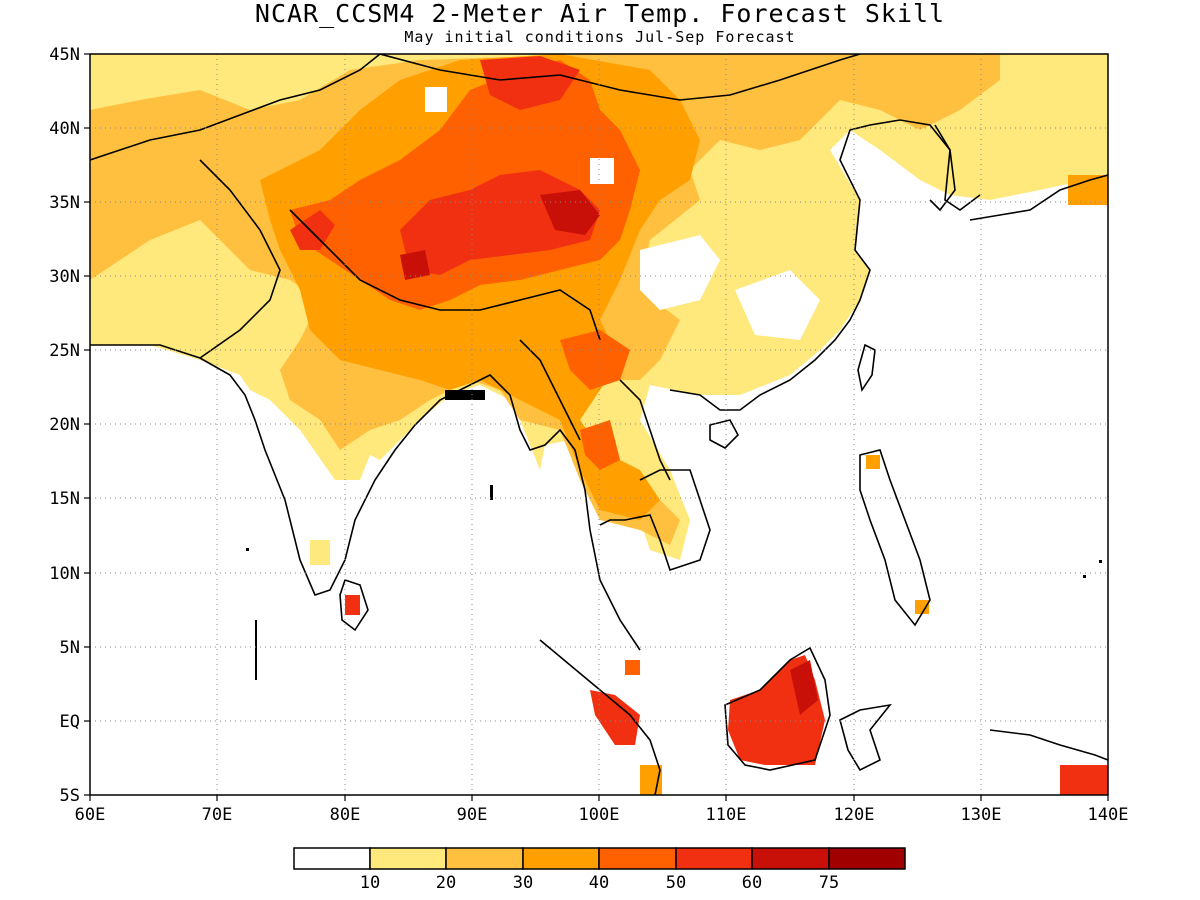 This screenshot has height=900, width=1200. I want to click on border-mongolia, so click(620, 77).